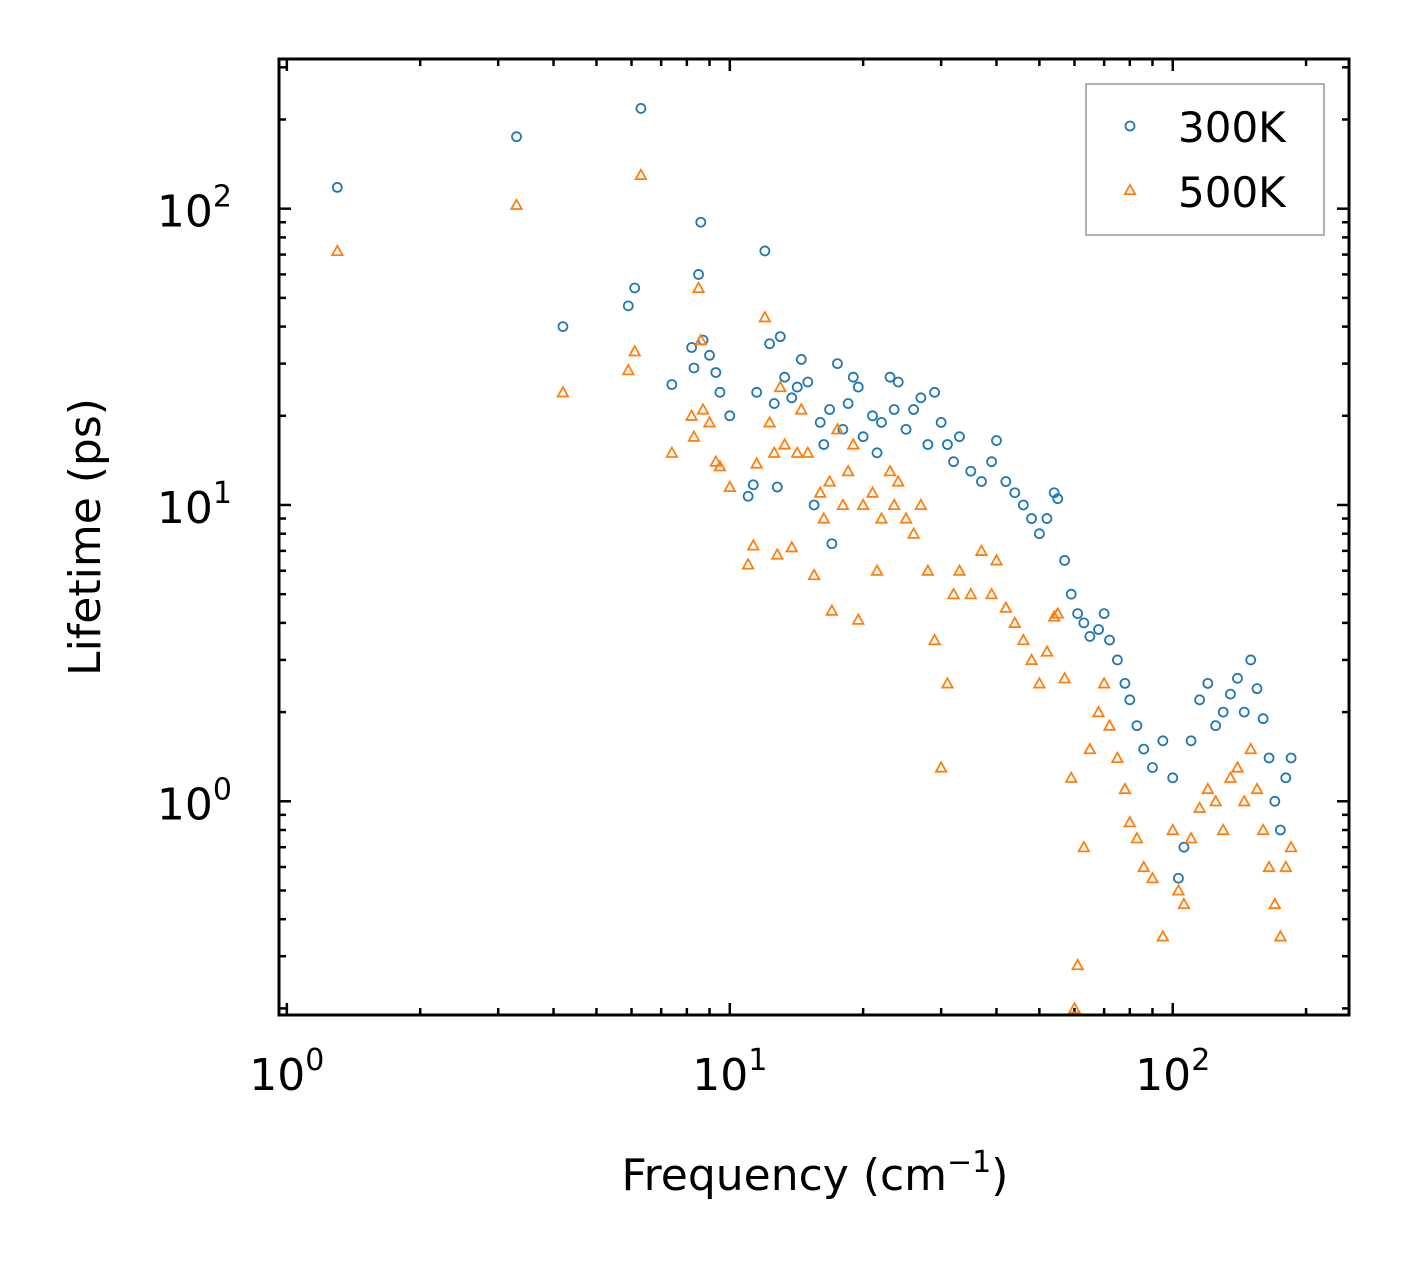 The height and width of the screenshot is (1265, 1408). What do you see at coordinates (1130, 189) in the screenshot?
I see `legend-marker-500k` at bounding box center [1130, 189].